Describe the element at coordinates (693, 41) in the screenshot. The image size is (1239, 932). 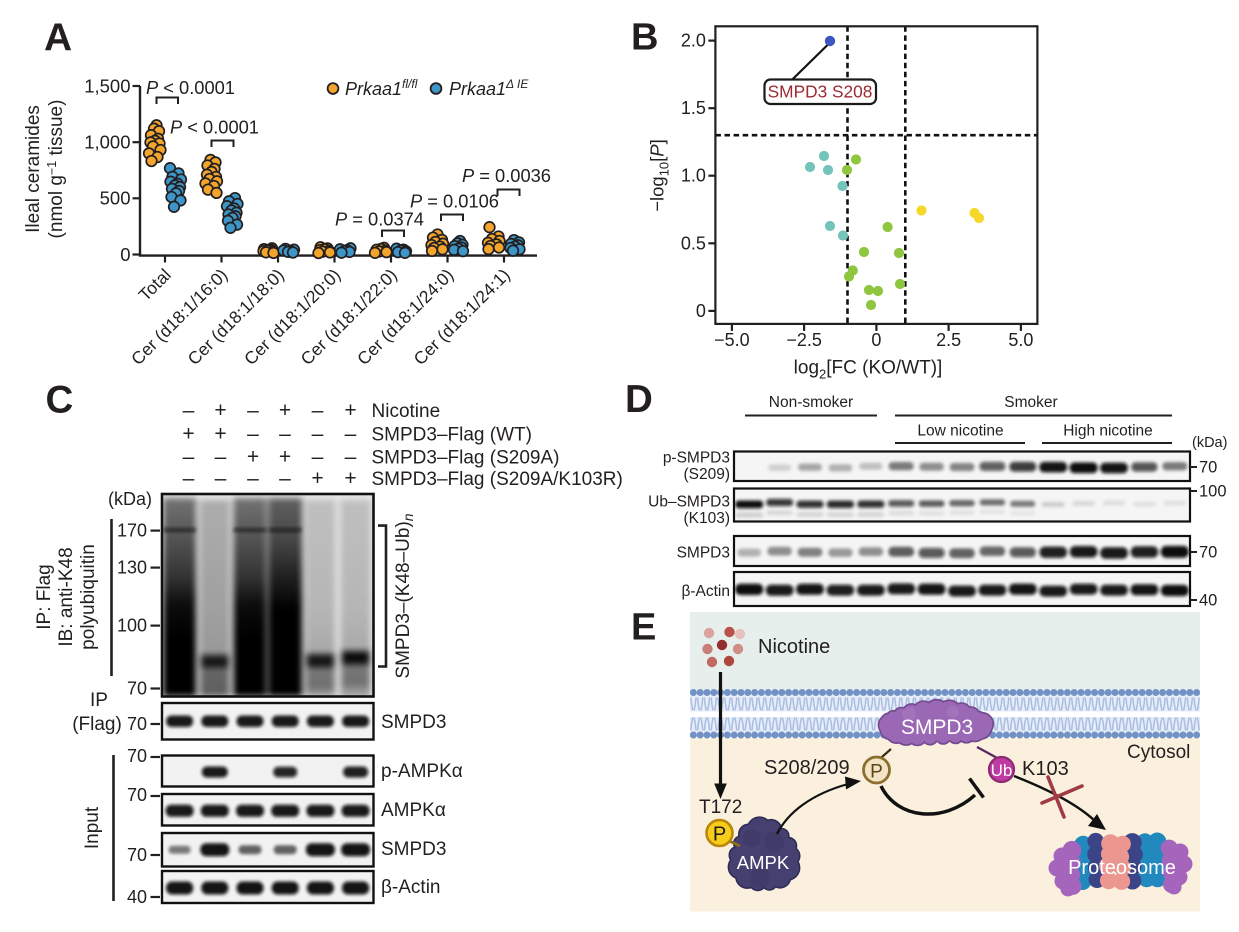
I see `svg-text: 2.0` at that location.